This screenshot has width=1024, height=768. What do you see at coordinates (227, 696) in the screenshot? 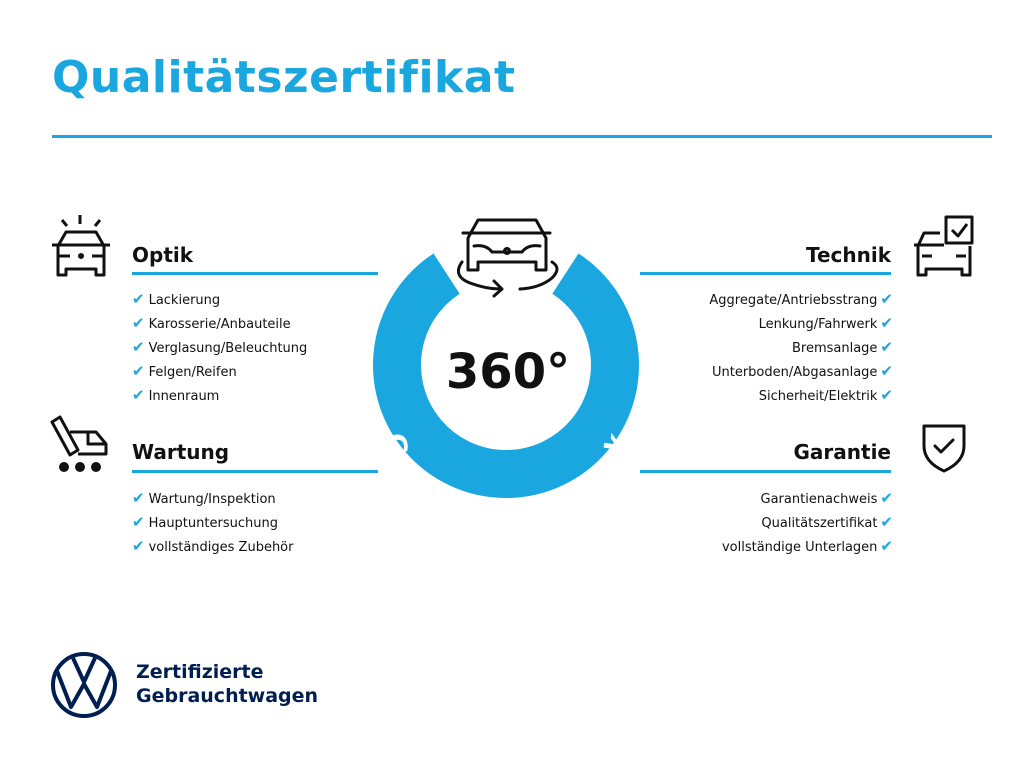
I see `brand-line-2: Gebrauchtwagen` at bounding box center [227, 696].